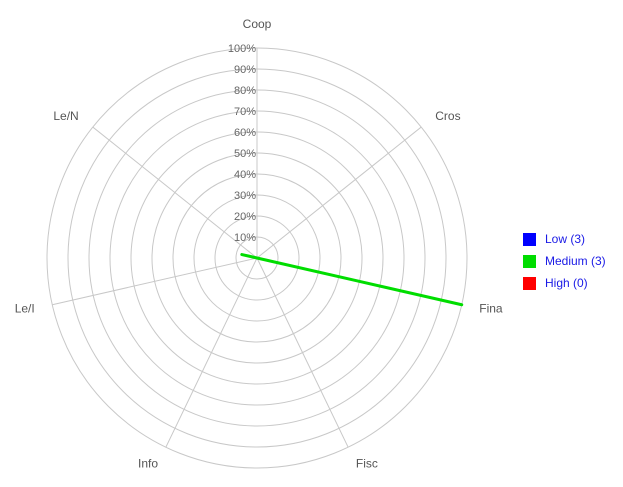 The width and height of the screenshot is (623, 487). I want to click on radial-tick-label: 40%, so click(245, 175).